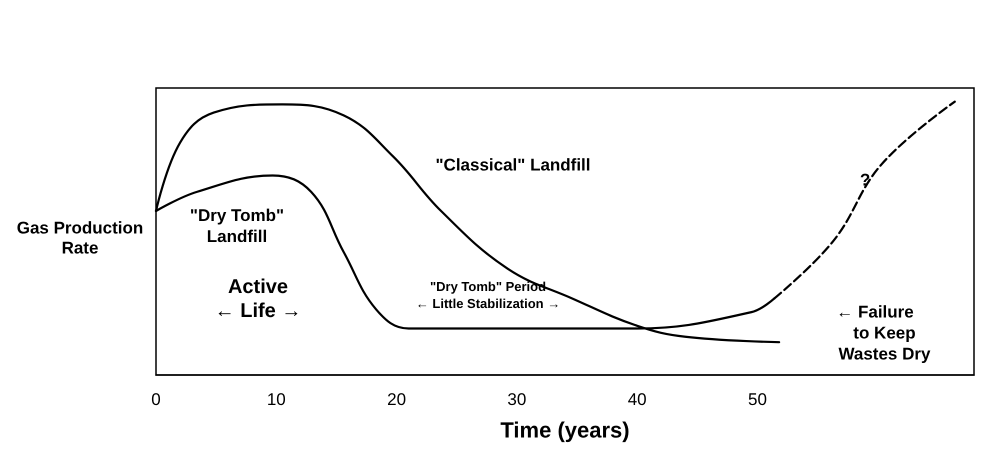 This screenshot has height=476, width=990. I want to click on x-tick-label: 50, so click(757, 399).